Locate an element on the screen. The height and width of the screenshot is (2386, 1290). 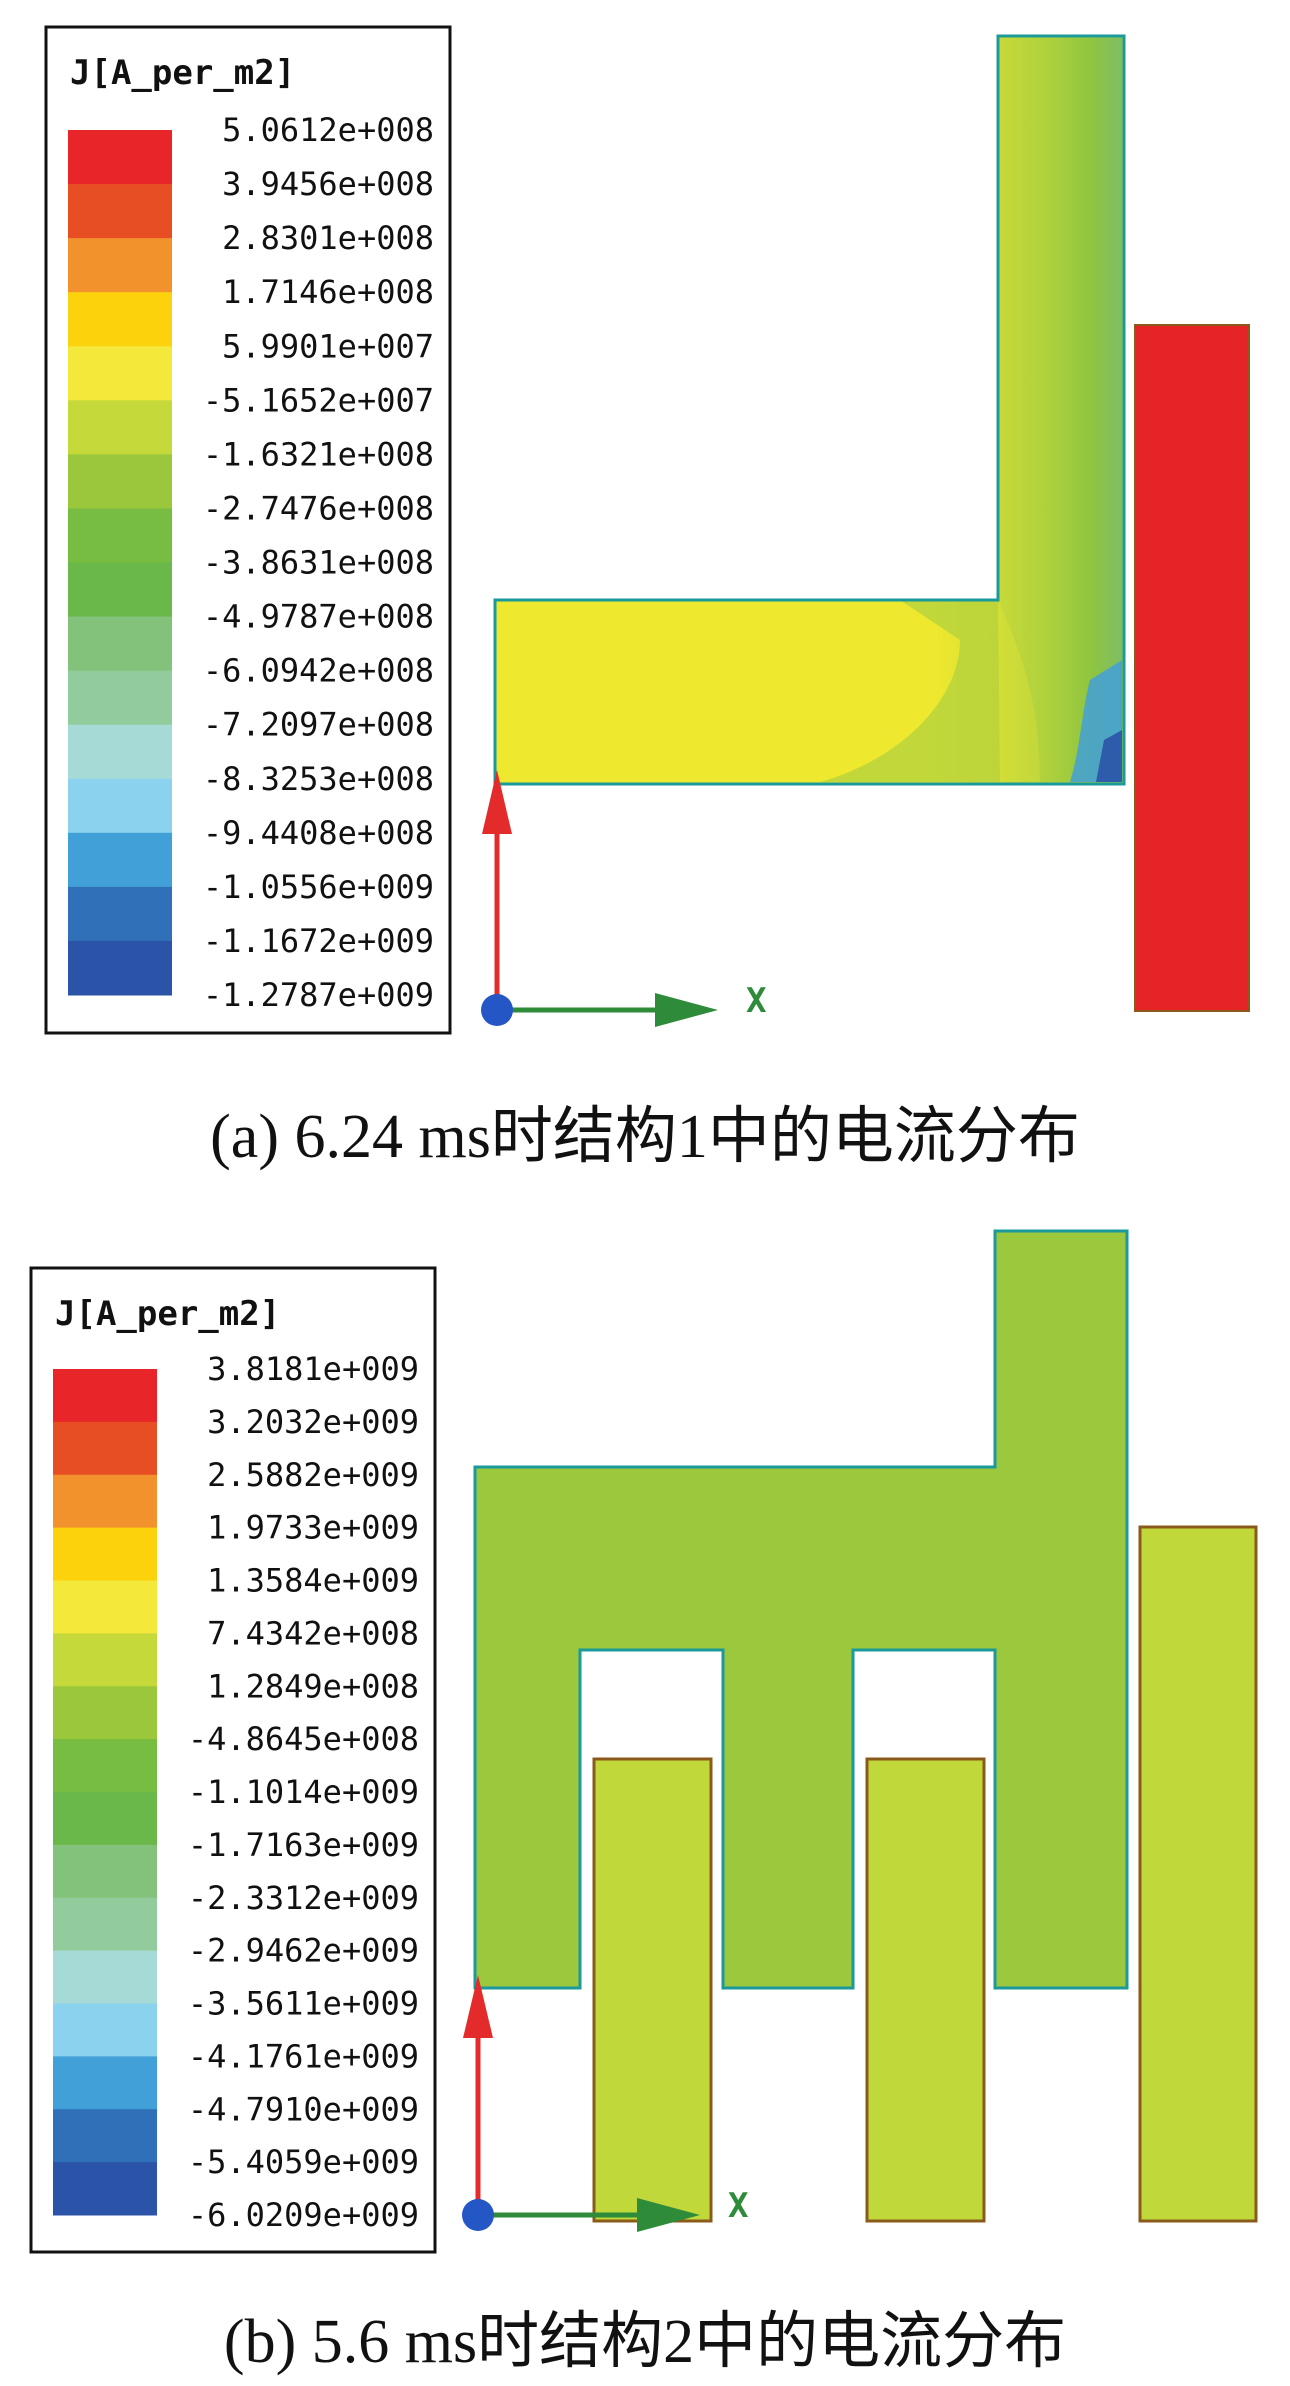
legend-value-label: 1.3584e+009 is located at coordinates (313, 1581).